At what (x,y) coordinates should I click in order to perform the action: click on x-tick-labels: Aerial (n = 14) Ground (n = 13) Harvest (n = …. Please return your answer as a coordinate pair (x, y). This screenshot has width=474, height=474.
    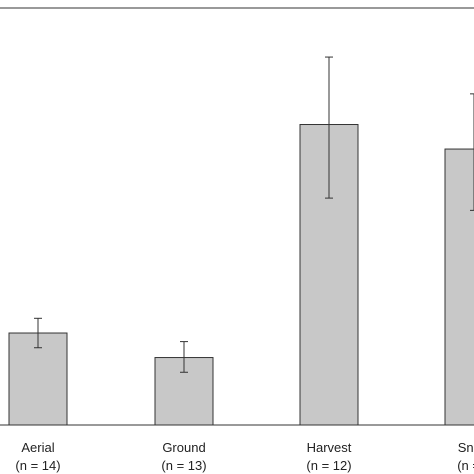
    Looking at the image, I should click on (244, 456).